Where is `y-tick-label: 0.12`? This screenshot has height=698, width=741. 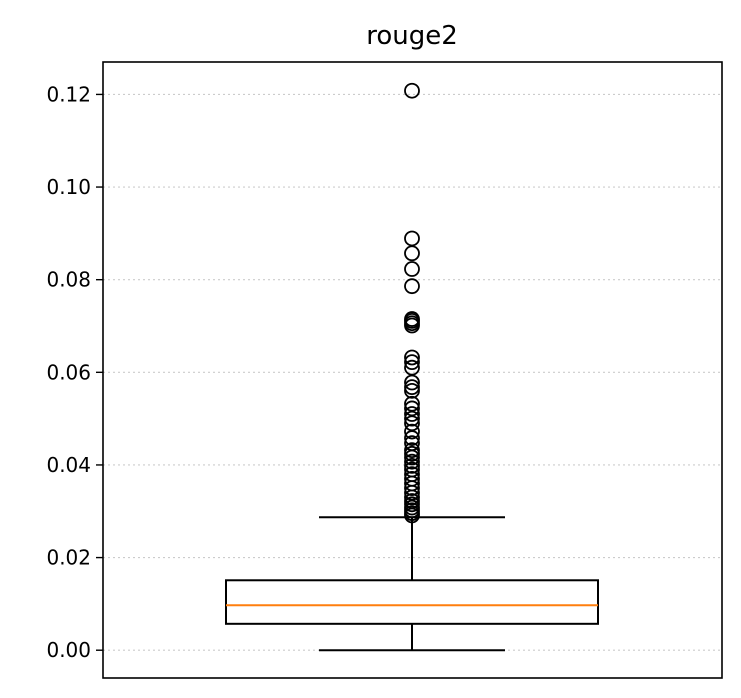 y-tick-label: 0.12 is located at coordinates (68, 94).